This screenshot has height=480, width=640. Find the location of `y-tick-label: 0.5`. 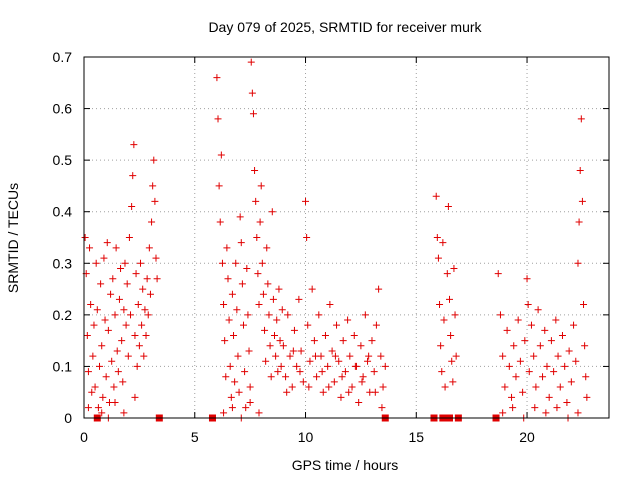

y-tick-label: 0.5 is located at coordinates (63, 160).